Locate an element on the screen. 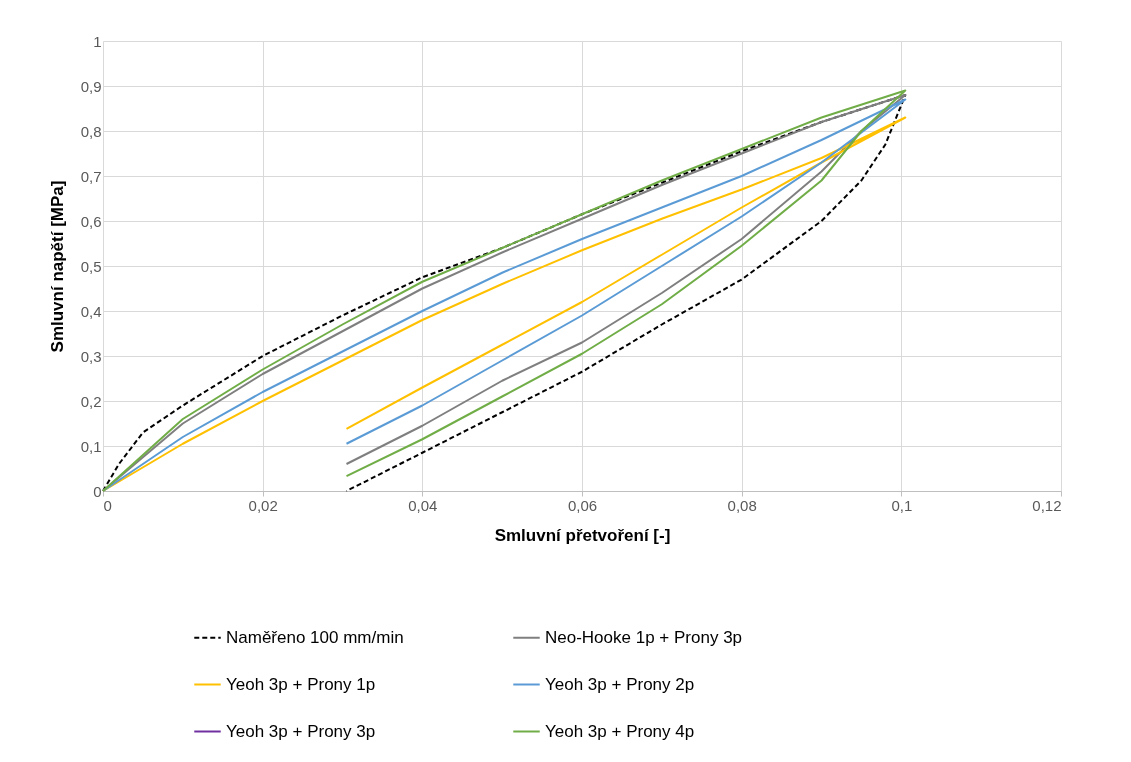  legend-label: Yeoh 3p + Prony 4p is located at coordinates (620, 731).